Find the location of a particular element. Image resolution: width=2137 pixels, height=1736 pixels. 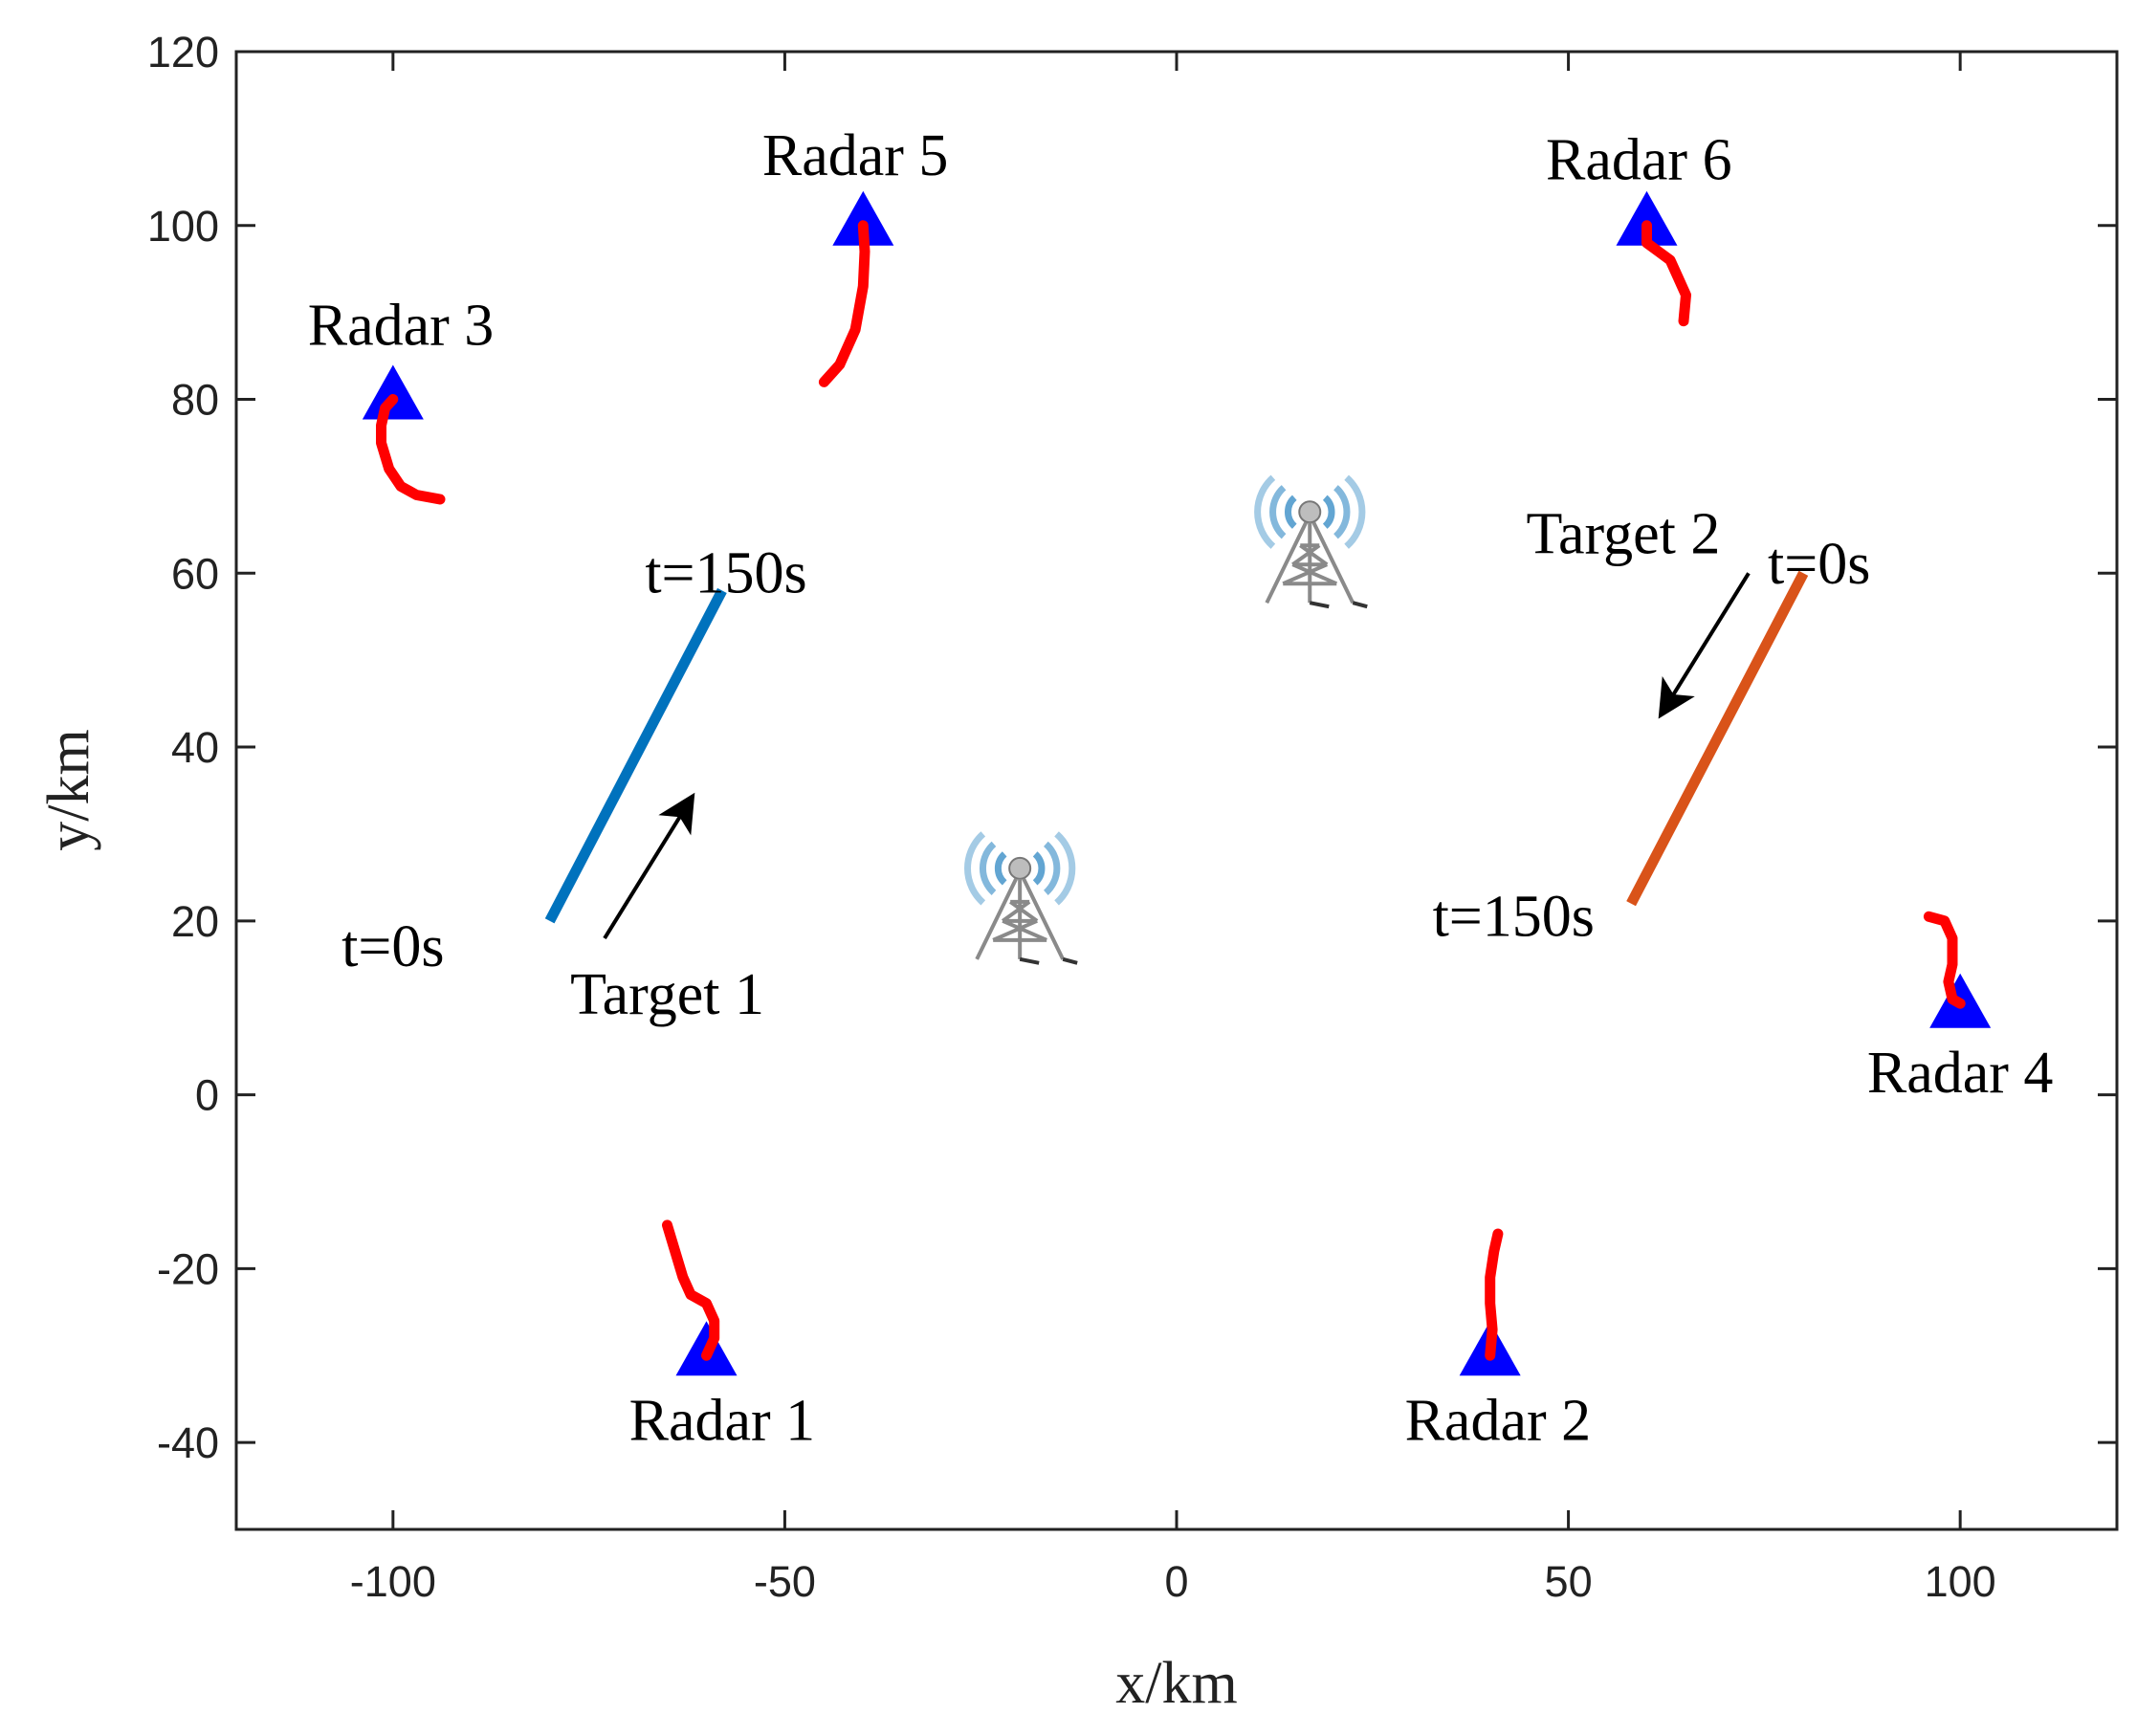

y-tick-label: 0 is located at coordinates (207, 1095).